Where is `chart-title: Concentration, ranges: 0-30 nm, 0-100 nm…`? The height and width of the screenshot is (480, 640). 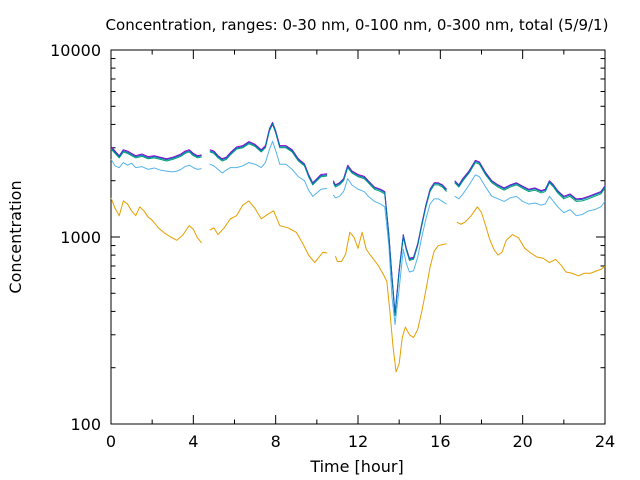 chart-title: Concentration, ranges: 0-30 nm, 0-100 nm… is located at coordinates (357, 25).